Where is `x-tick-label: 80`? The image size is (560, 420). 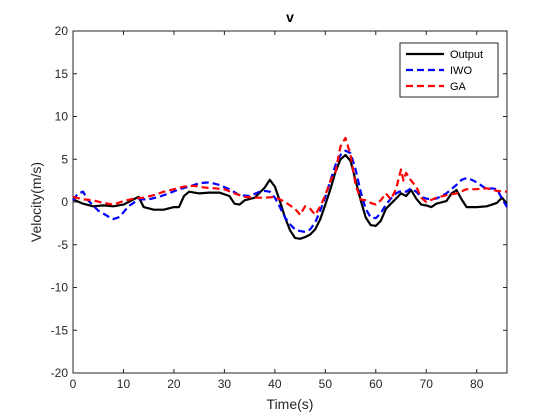 x-tick-label: 80 is located at coordinates (477, 384).